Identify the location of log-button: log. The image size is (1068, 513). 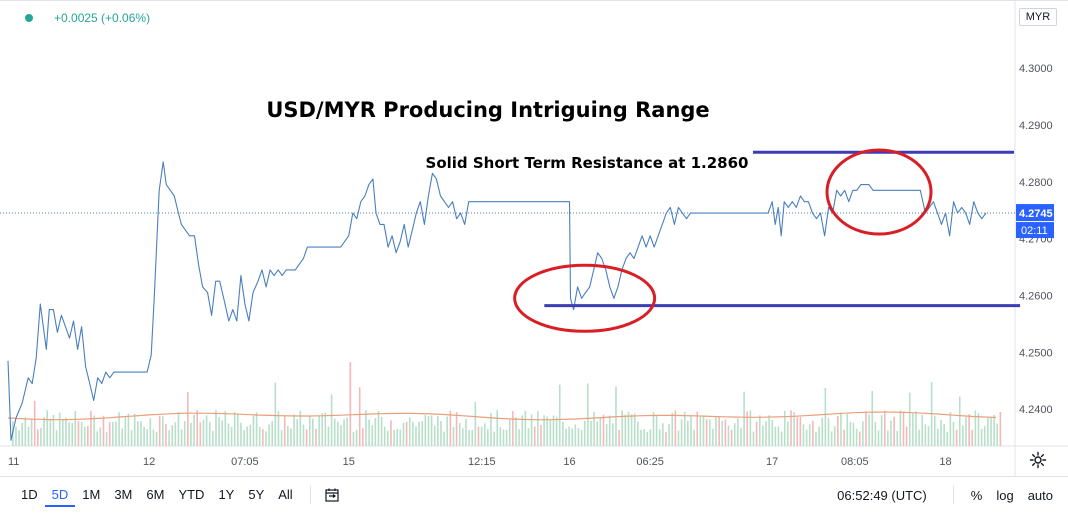
(1005, 495).